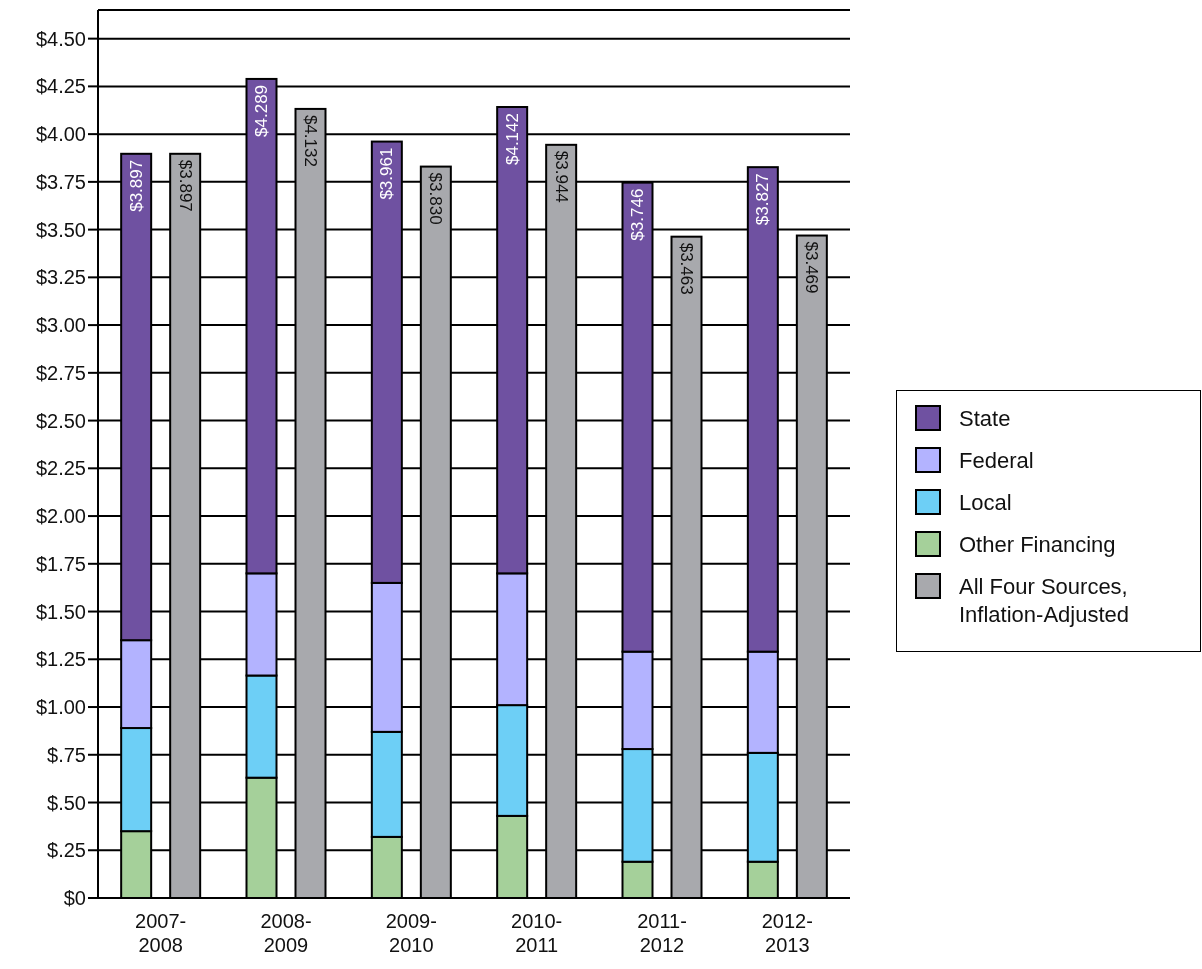 The height and width of the screenshot is (969, 1202). I want to click on y-tick-label: $3.25, so click(60, 277).